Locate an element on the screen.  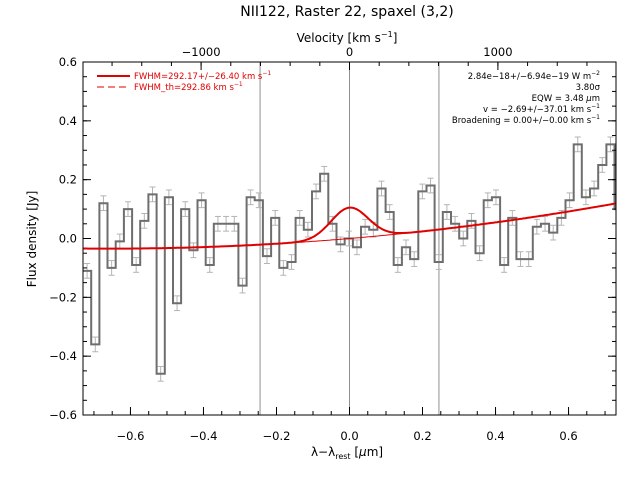
annotation-broadening-main: Broadening = 0.00+/−0.00 km s is located at coordinates (522, 121).